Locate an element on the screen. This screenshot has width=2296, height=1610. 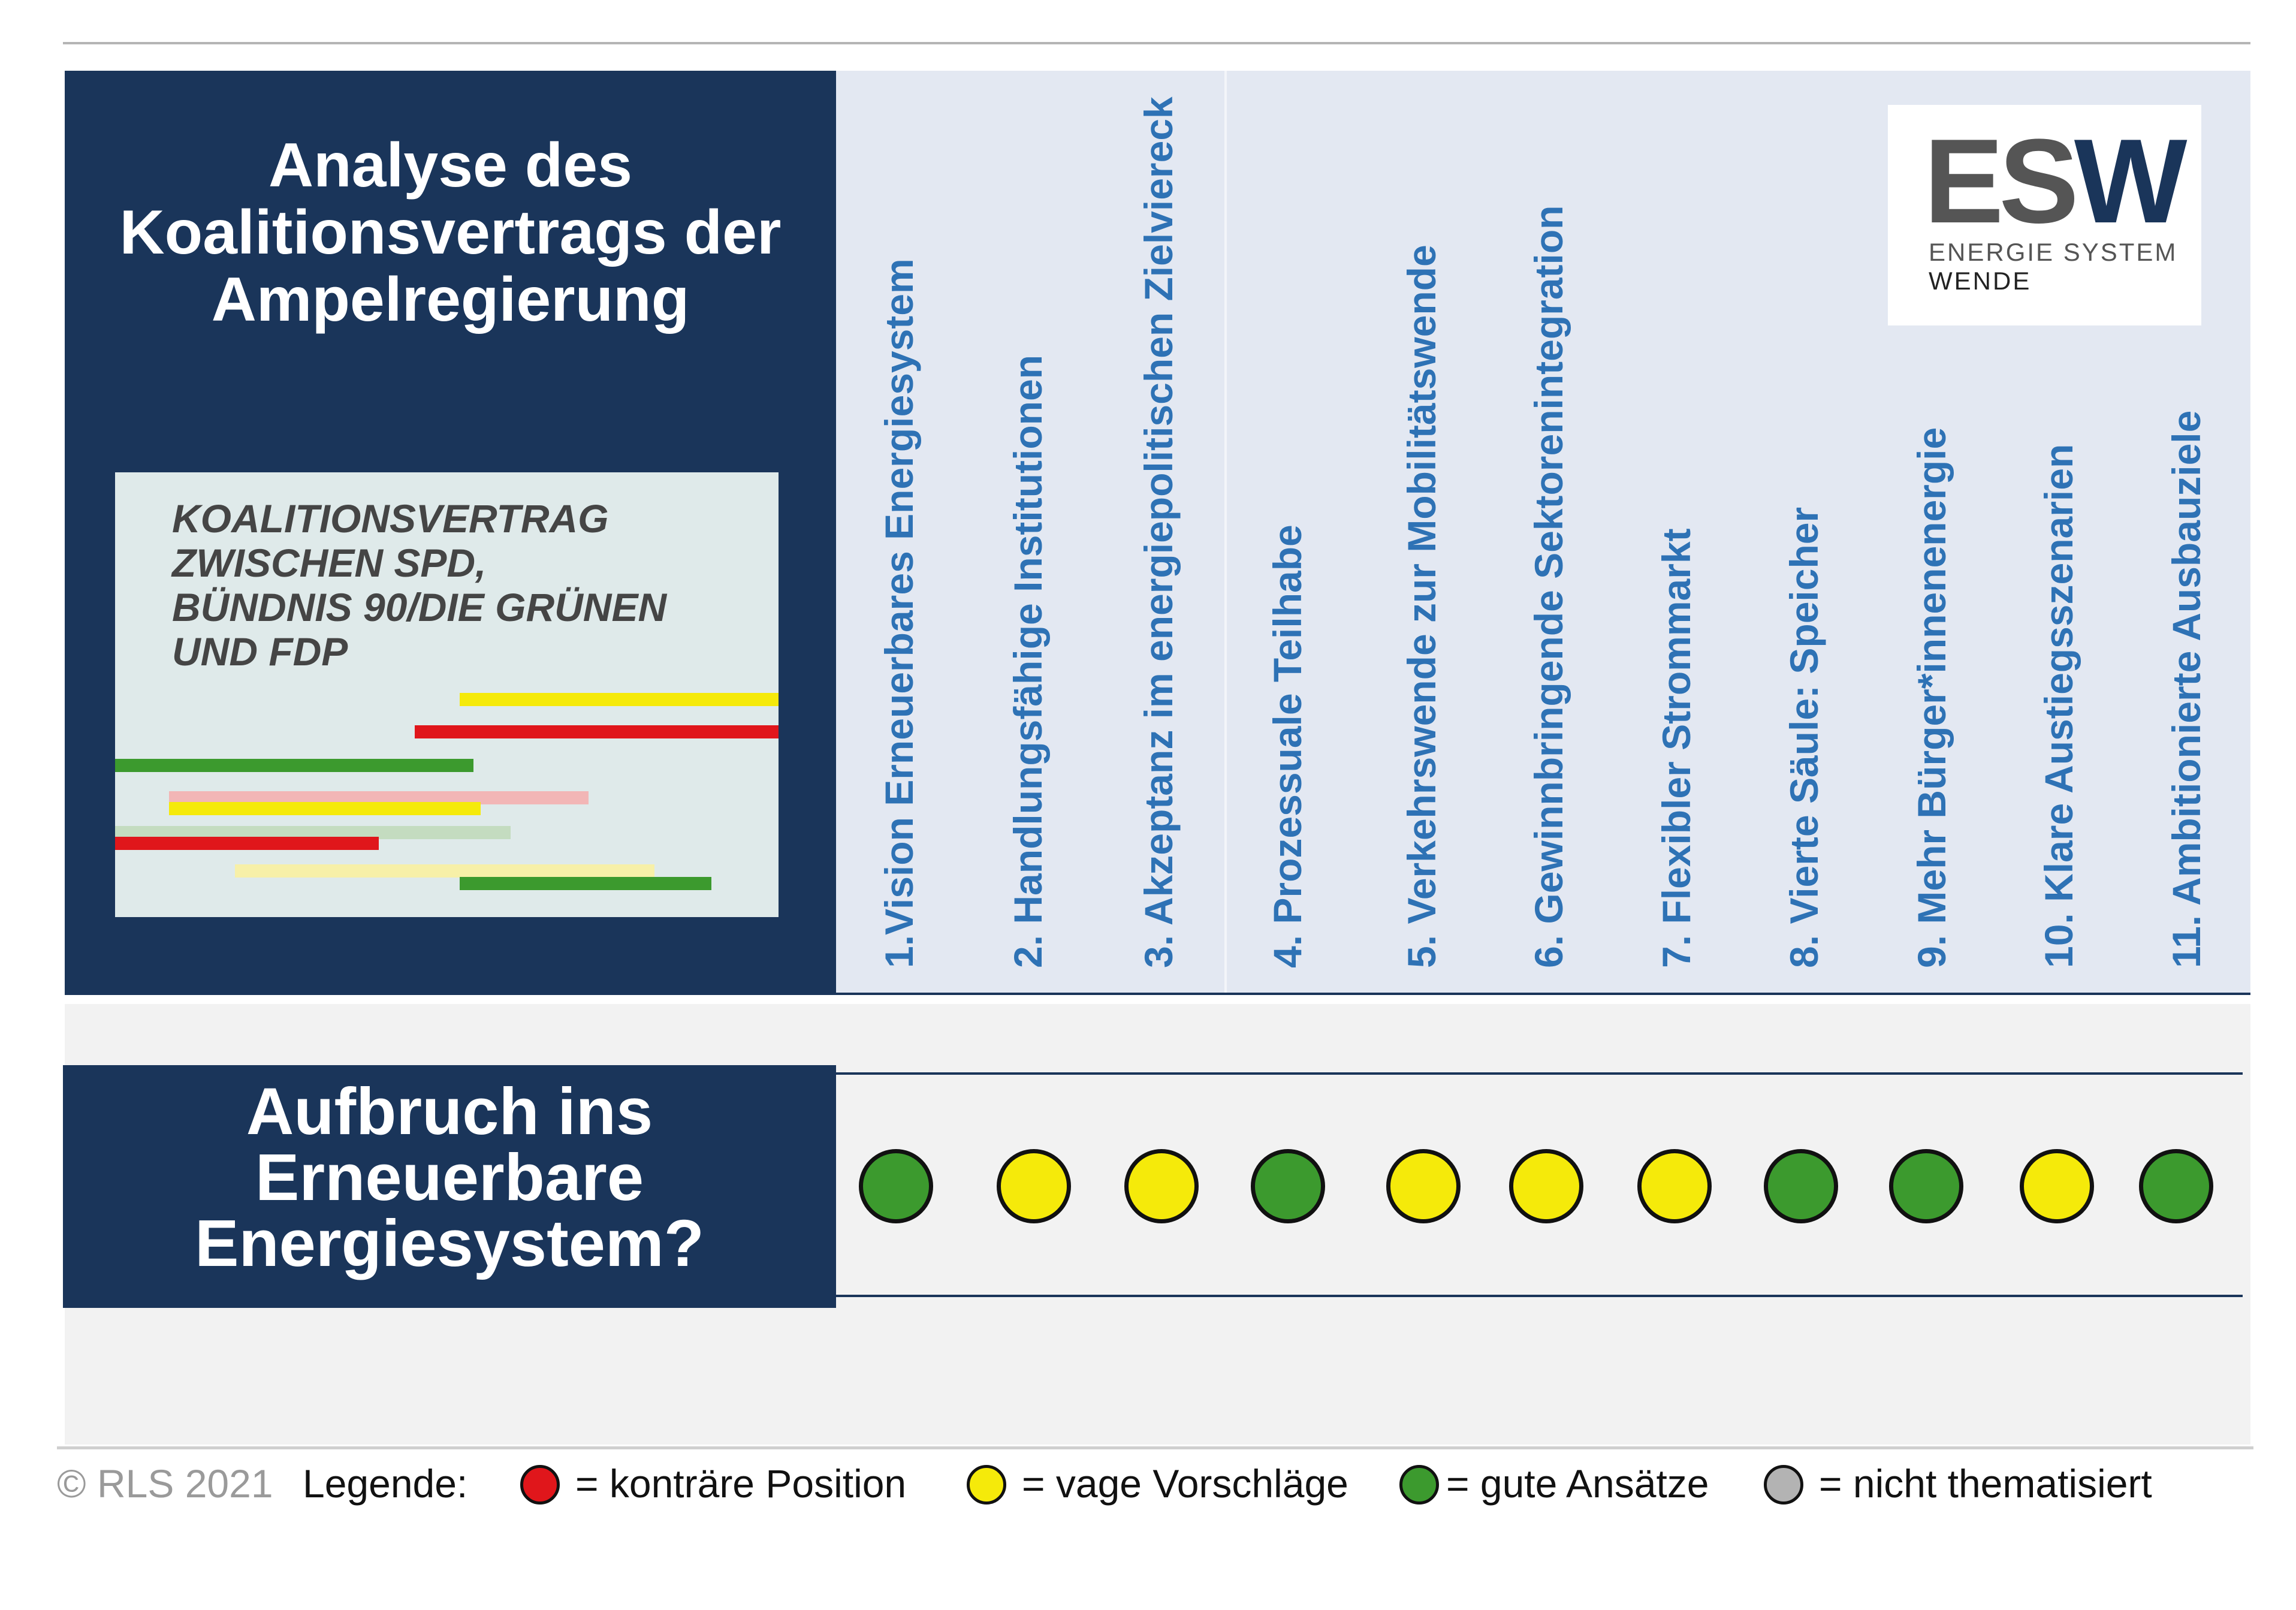
criterion-label: 9. Mehr Bürger*innenenergie is located at coordinates (1931, 698).